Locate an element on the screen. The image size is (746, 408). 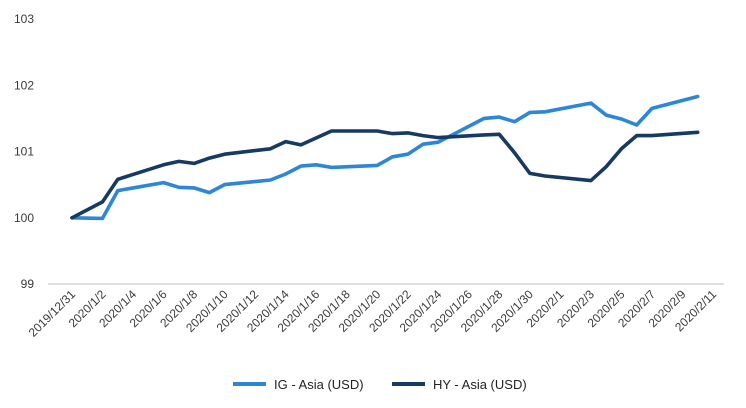
legend-label: IG - Asia (USD) is located at coordinates (319, 384).